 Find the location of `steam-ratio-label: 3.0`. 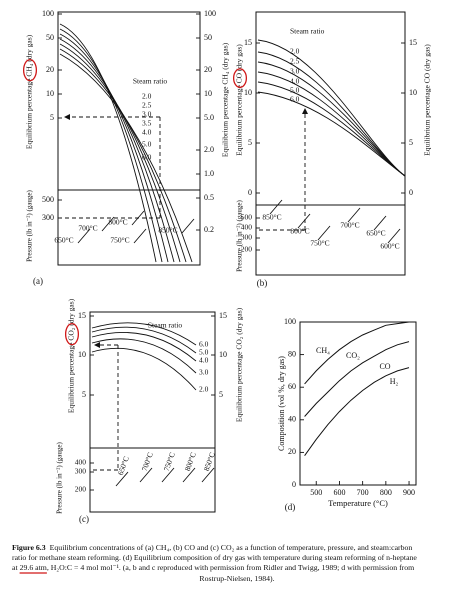

steam-ratio-label: 3.0 is located at coordinates (147, 114).